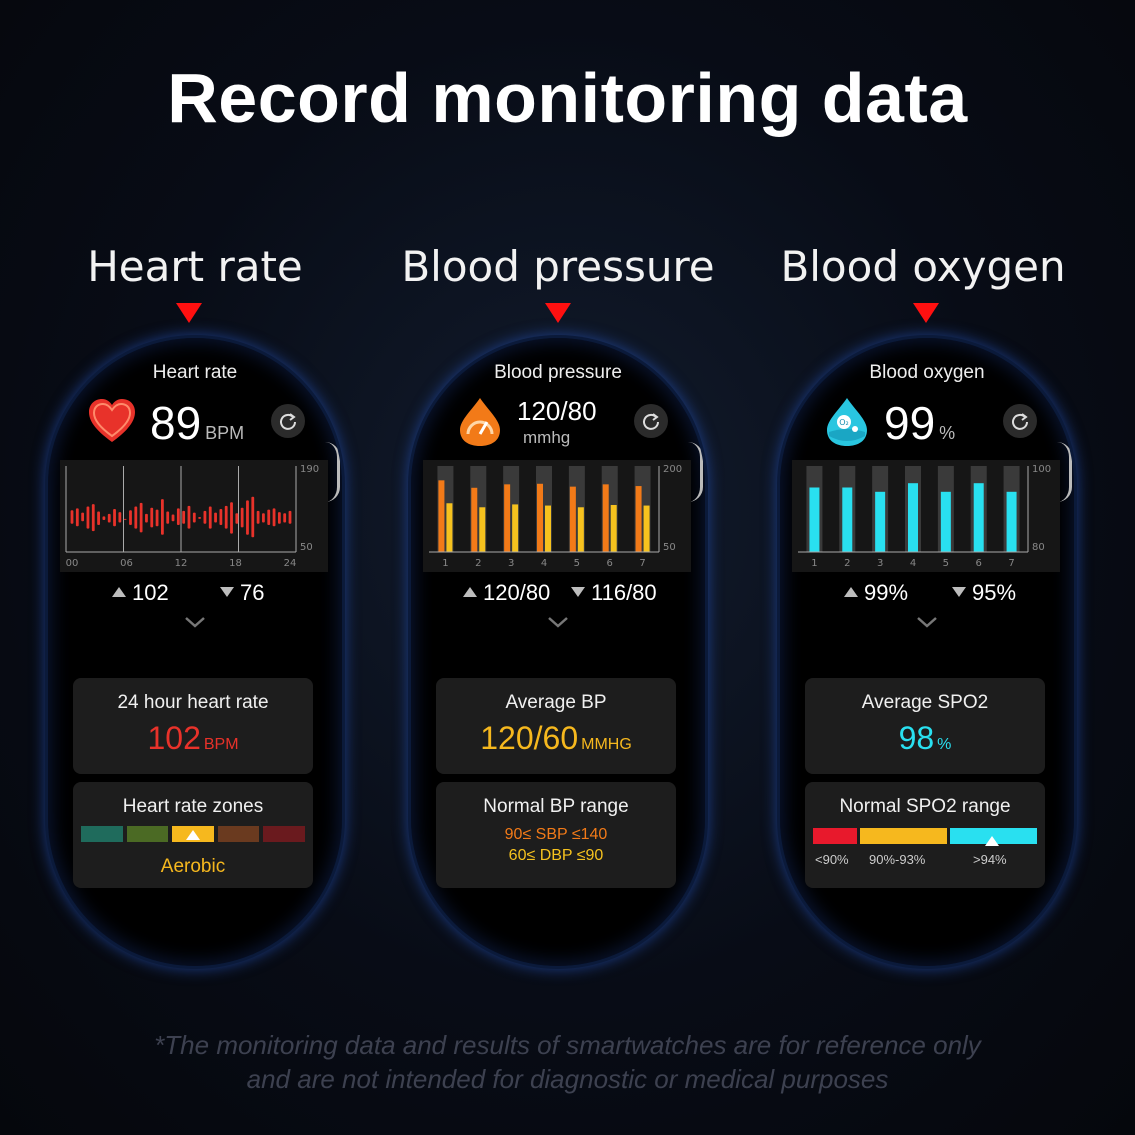 This screenshot has width=1135, height=1135. I want to click on average-bp-card: Average BP 120/60 MMHG, so click(556, 726).